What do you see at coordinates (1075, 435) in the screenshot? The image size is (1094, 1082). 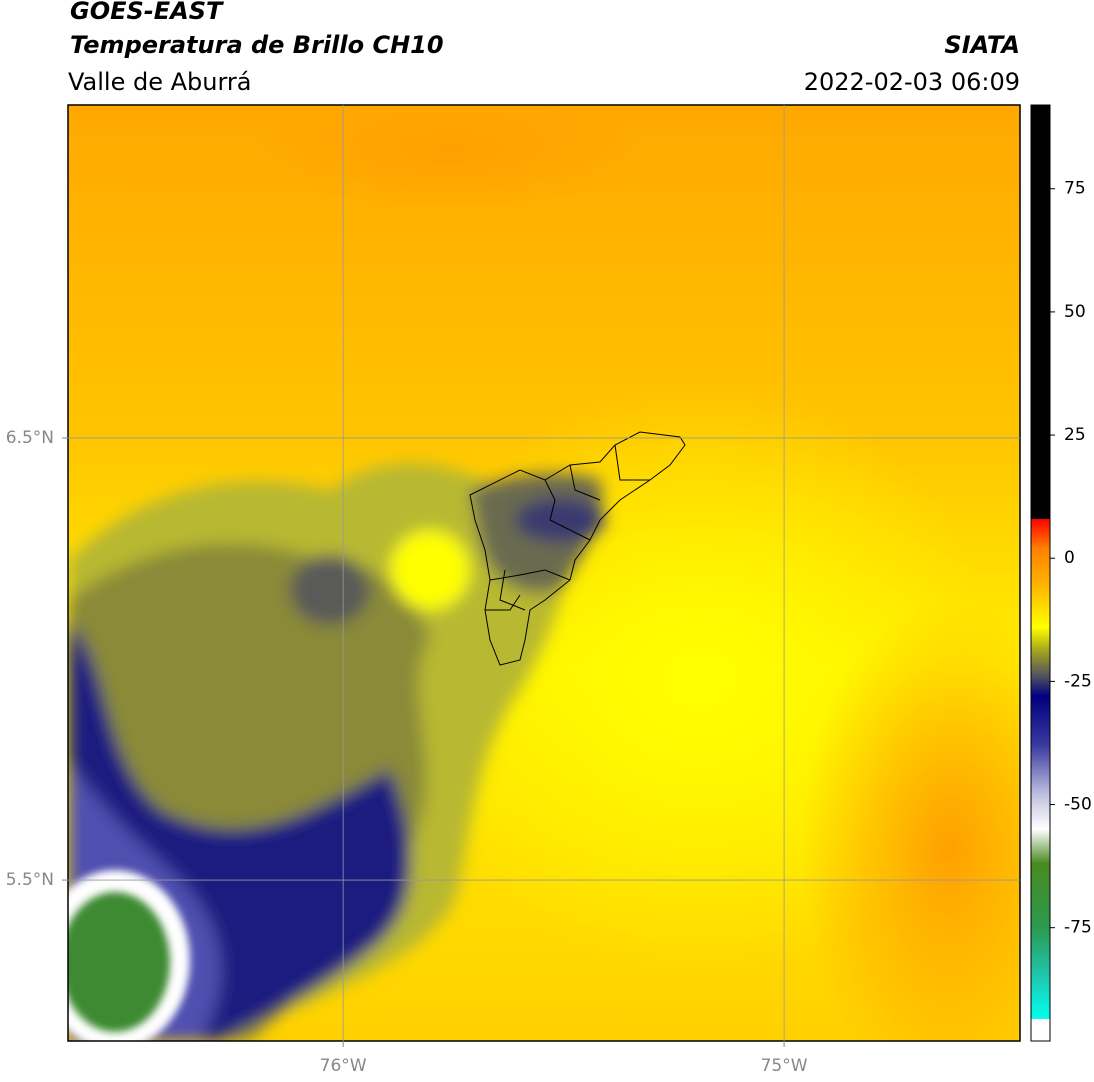 I see `colorbar-tick-label: 25` at bounding box center [1075, 435].